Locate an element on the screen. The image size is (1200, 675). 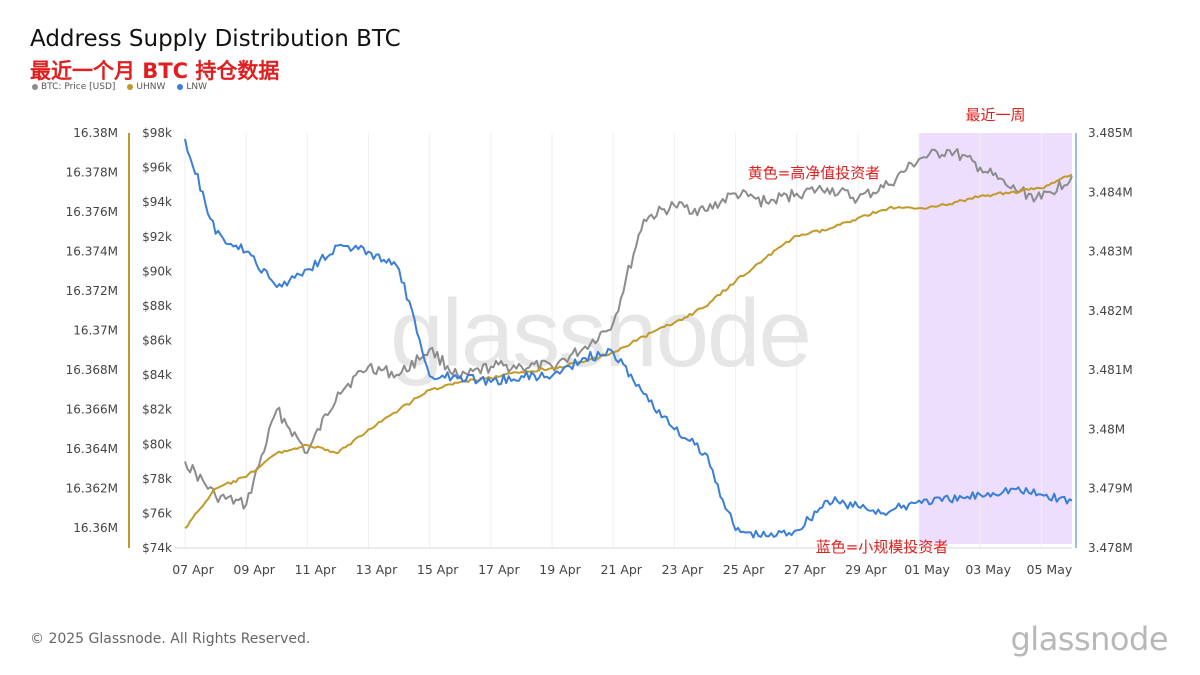
x-tick-label: 05 May is located at coordinates (1050, 569).